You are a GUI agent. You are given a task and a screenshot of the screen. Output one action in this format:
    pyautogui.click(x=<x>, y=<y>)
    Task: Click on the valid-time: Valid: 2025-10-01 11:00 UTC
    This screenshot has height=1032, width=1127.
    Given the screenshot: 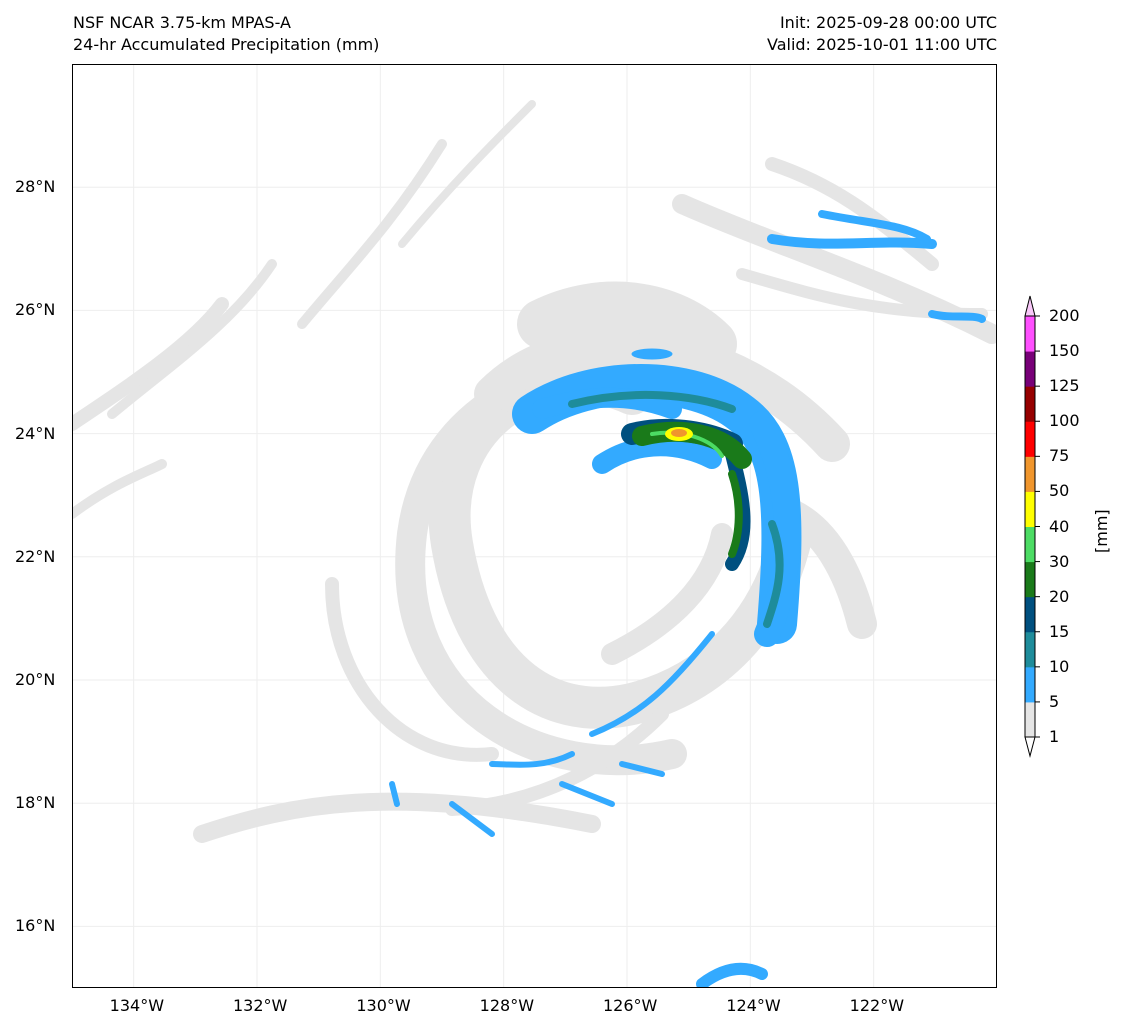 What is the action you would take?
    pyautogui.click(x=881, y=44)
    